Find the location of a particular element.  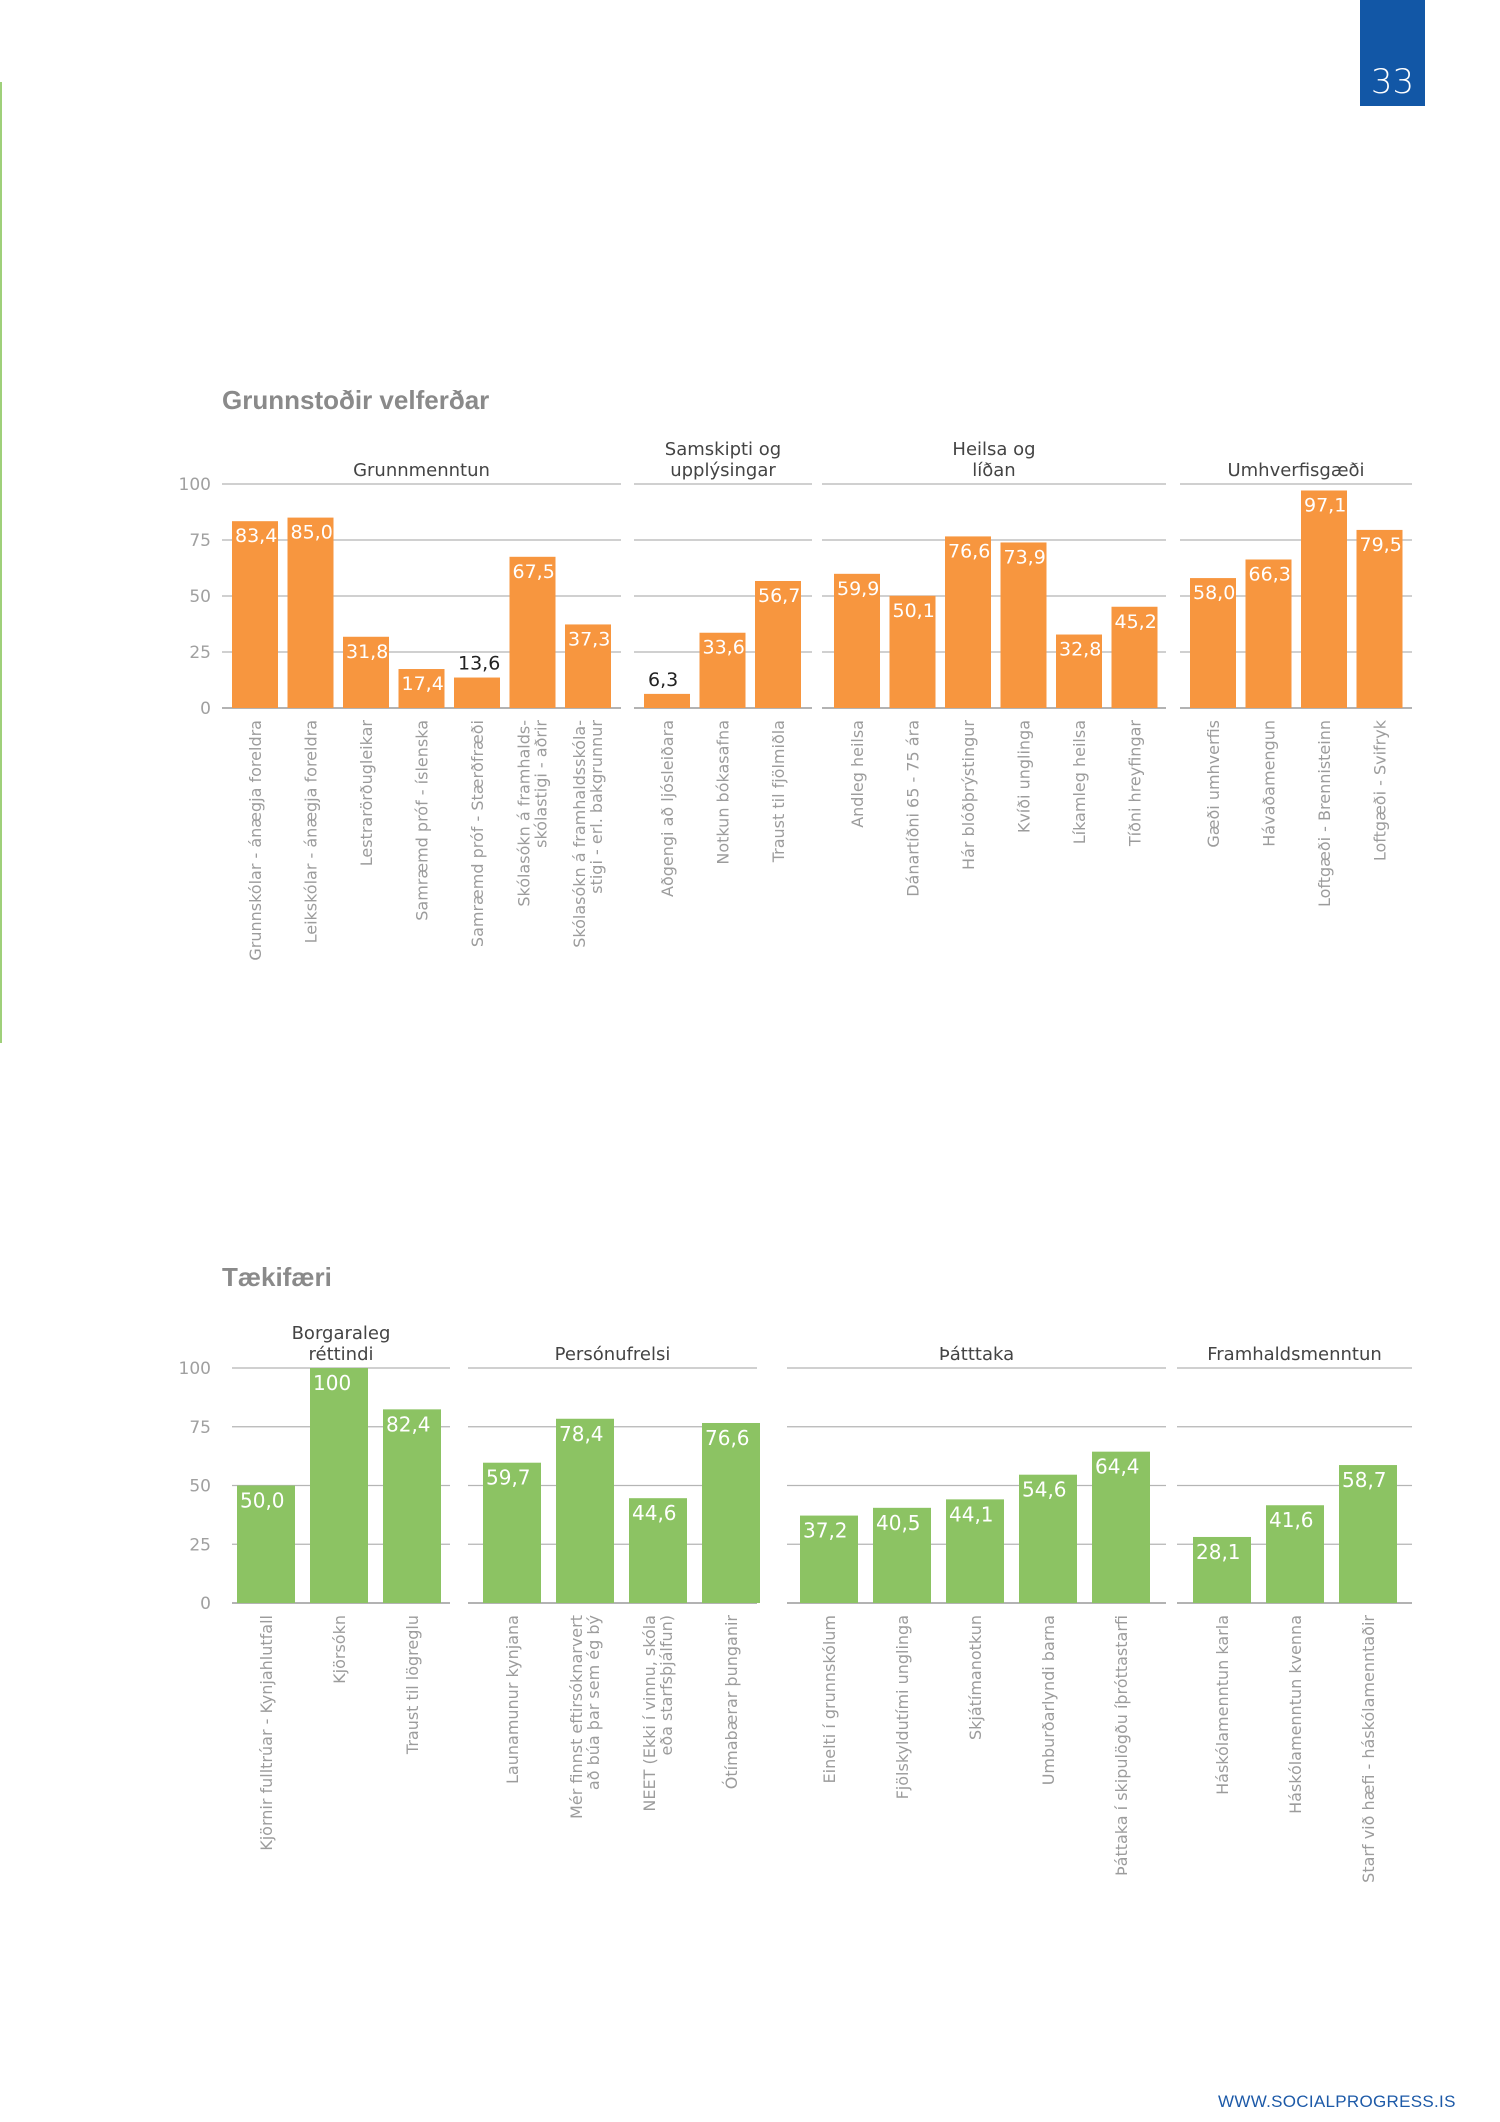

data-label: 50,0 is located at coordinates (262, 1501).